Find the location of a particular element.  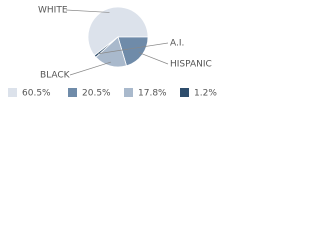

legend-label: 60.5% is located at coordinates (36, 94).